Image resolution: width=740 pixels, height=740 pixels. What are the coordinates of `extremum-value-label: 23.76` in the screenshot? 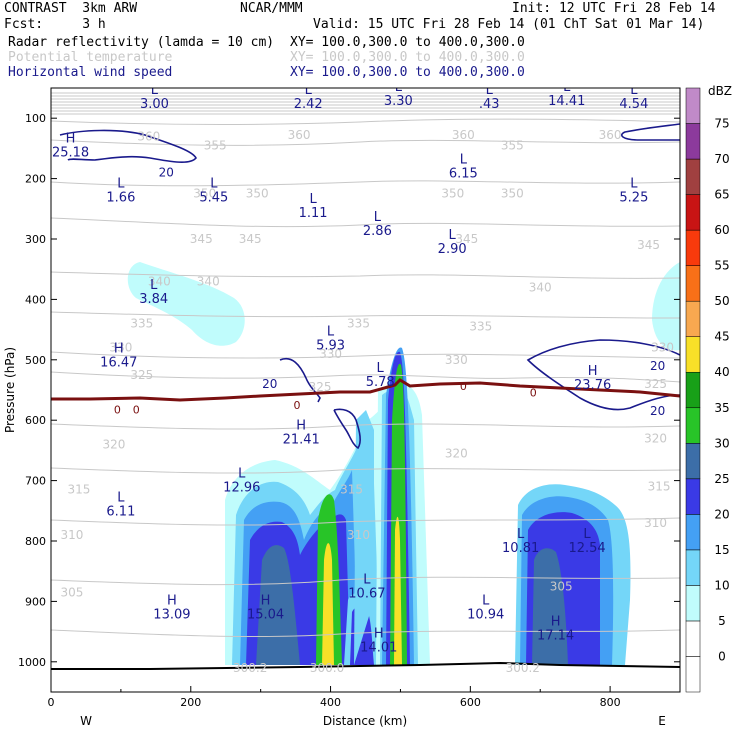 It's located at (592, 385).